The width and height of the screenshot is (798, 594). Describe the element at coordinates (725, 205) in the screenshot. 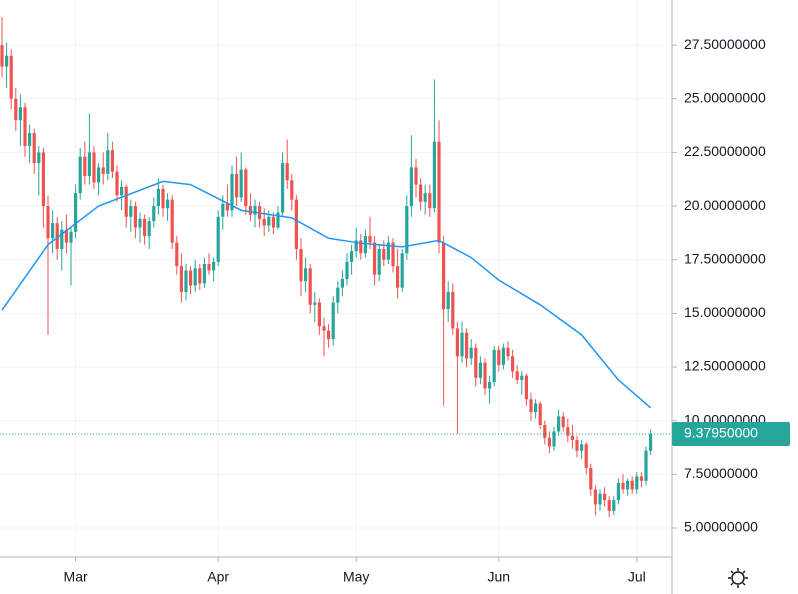

I see `y-tick-label: 20.00000000` at that location.